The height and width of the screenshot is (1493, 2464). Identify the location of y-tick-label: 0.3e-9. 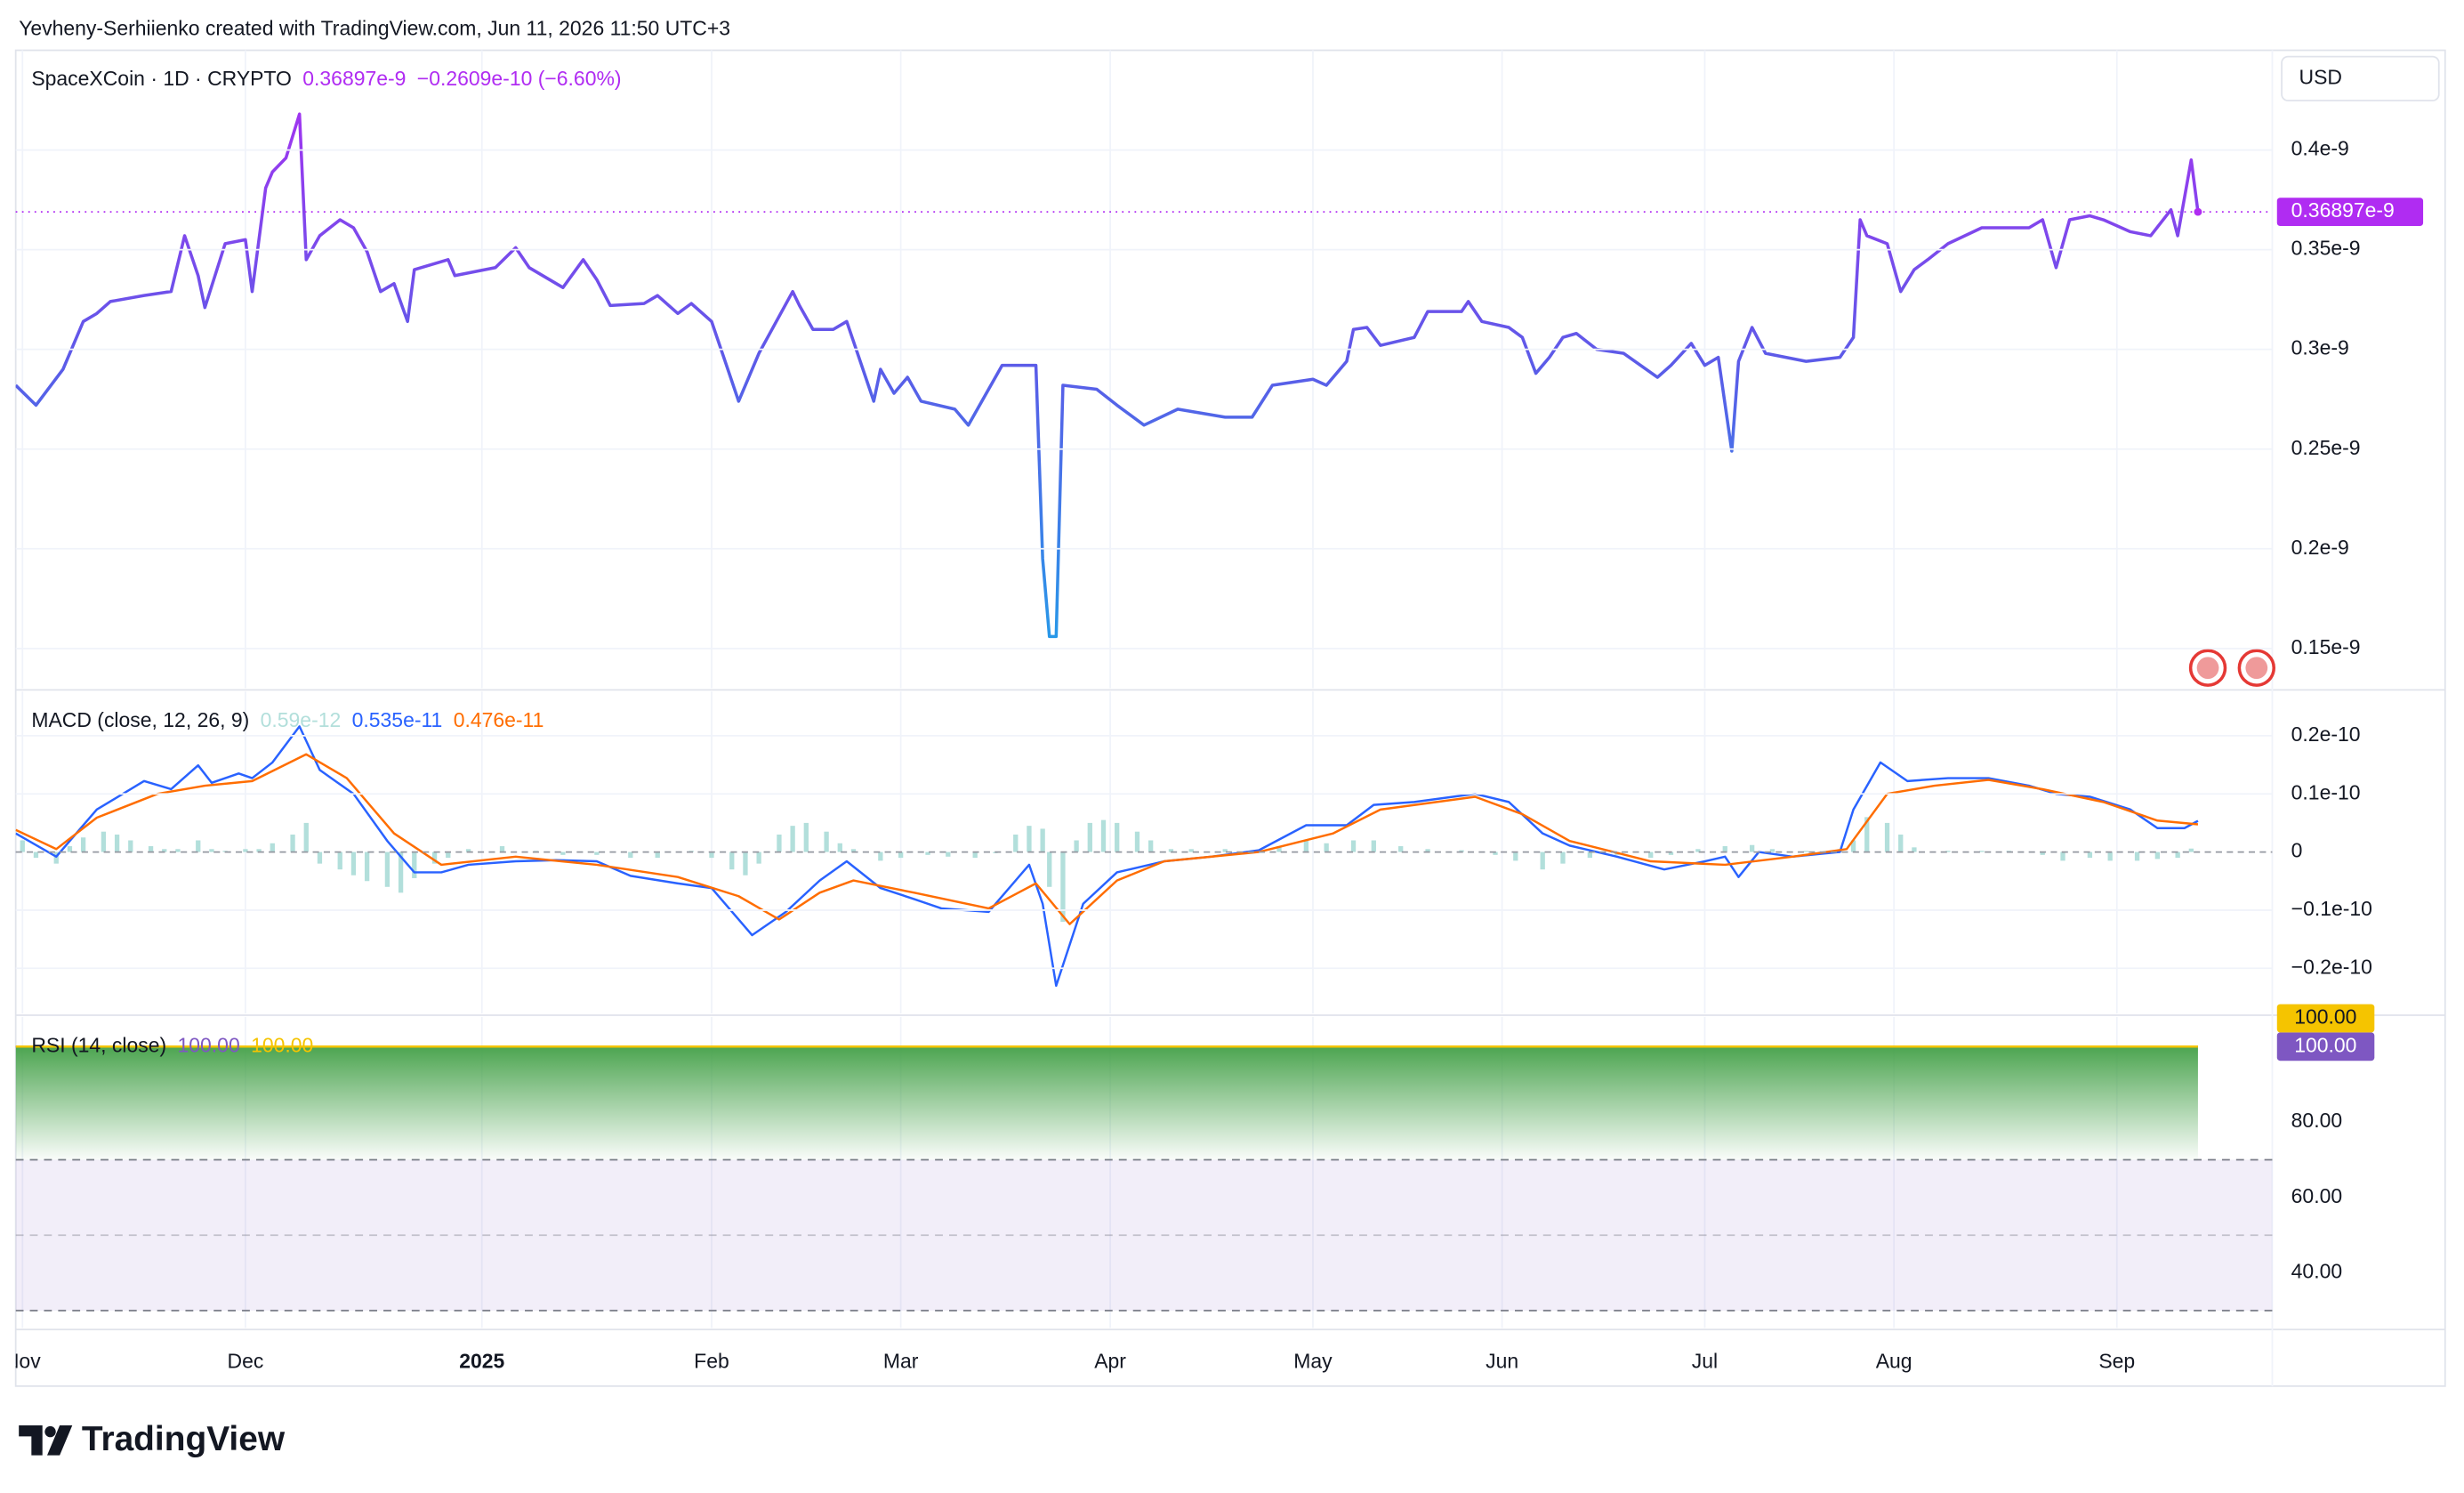
(2320, 347).